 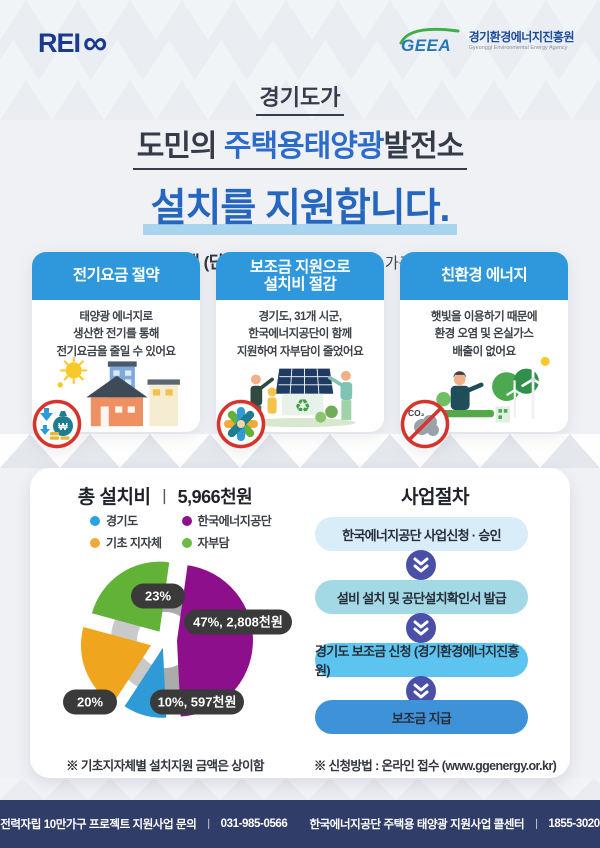 I want to click on footer-contact-phone: 1855-3020, so click(x=574, y=824).